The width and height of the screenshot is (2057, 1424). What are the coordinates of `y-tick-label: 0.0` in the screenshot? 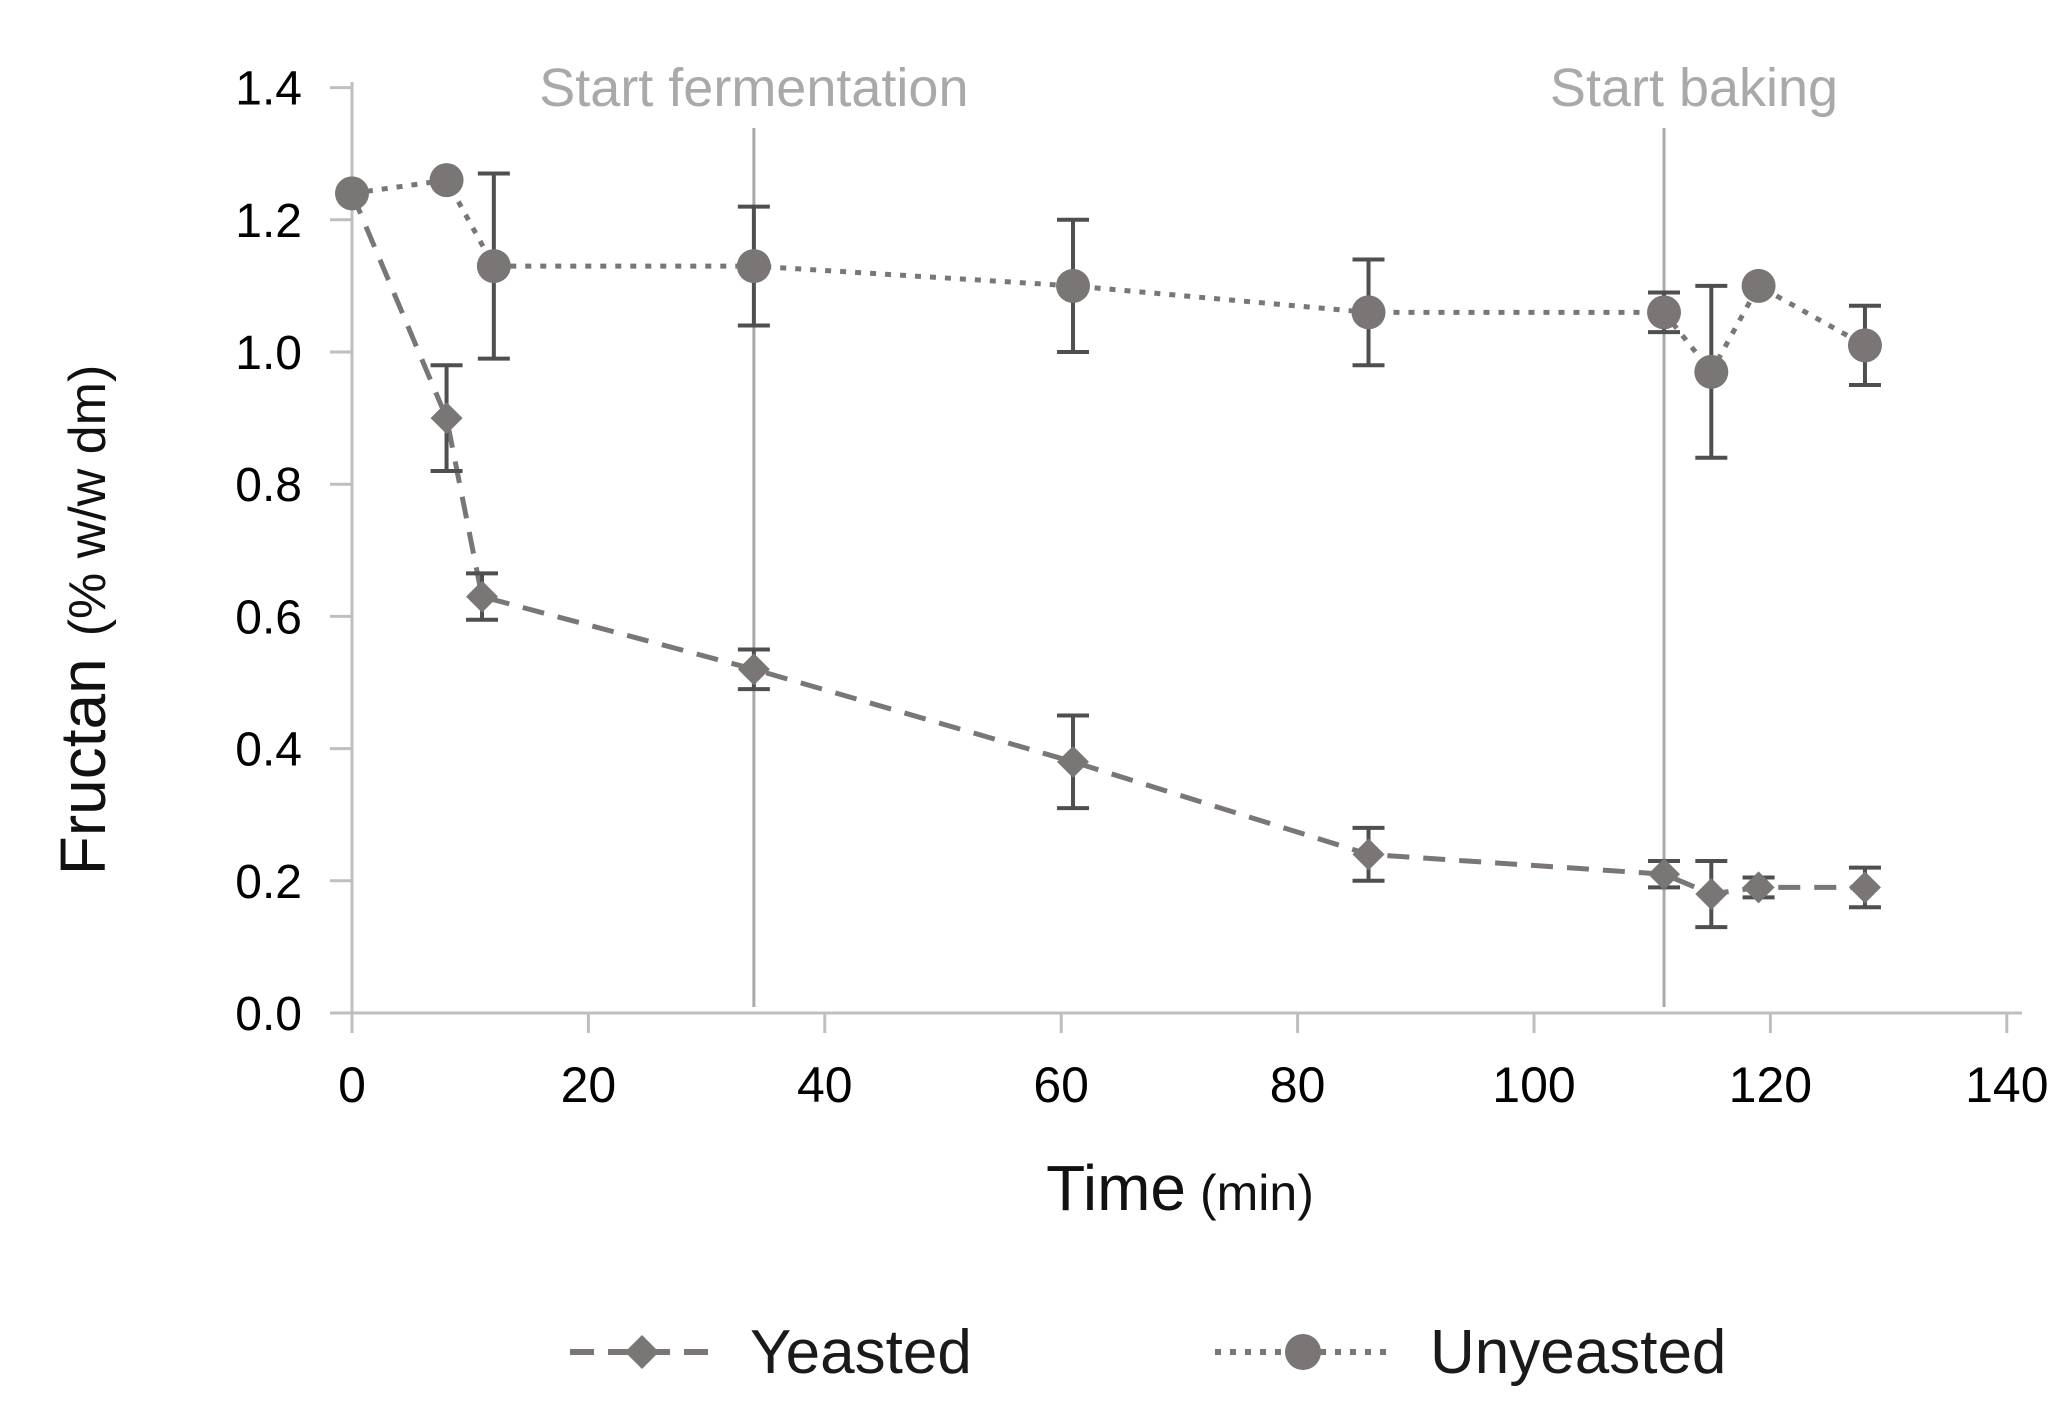 It's located at (268, 1014).